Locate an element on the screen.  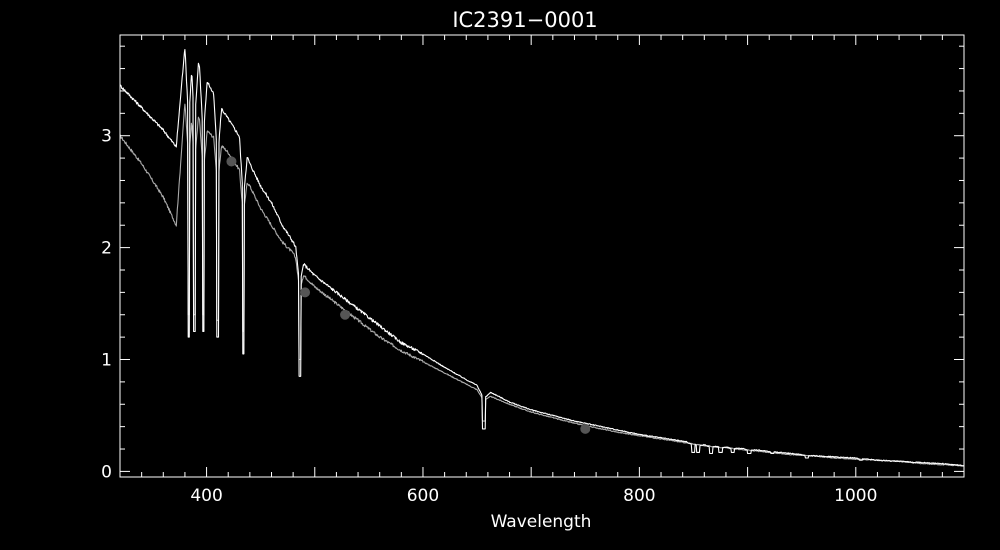
chart-title: IC2391−0001 is located at coordinates (524, 20).